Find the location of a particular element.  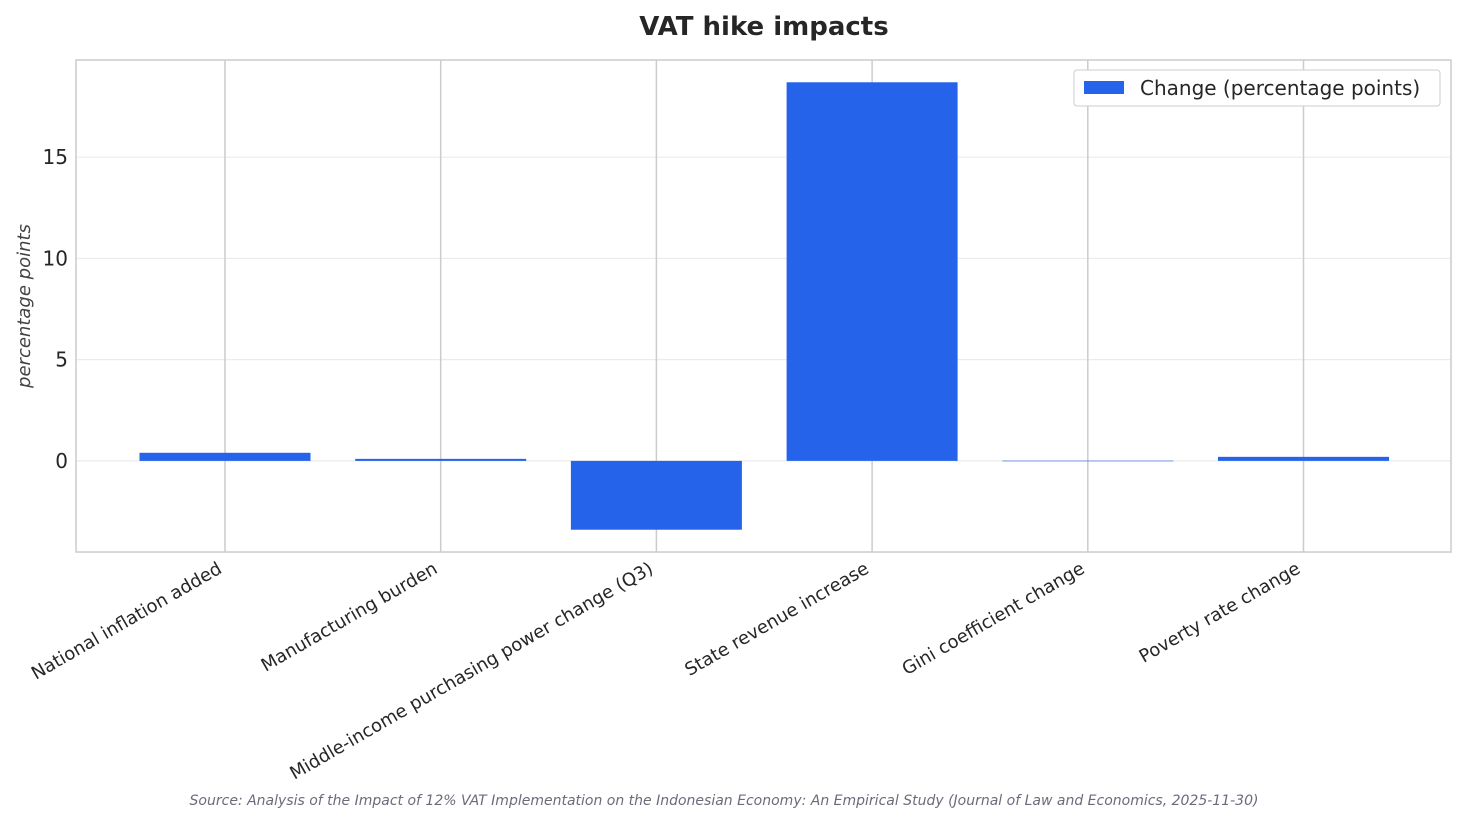

legend-label: Change (percentage points) is located at coordinates (1280, 88).